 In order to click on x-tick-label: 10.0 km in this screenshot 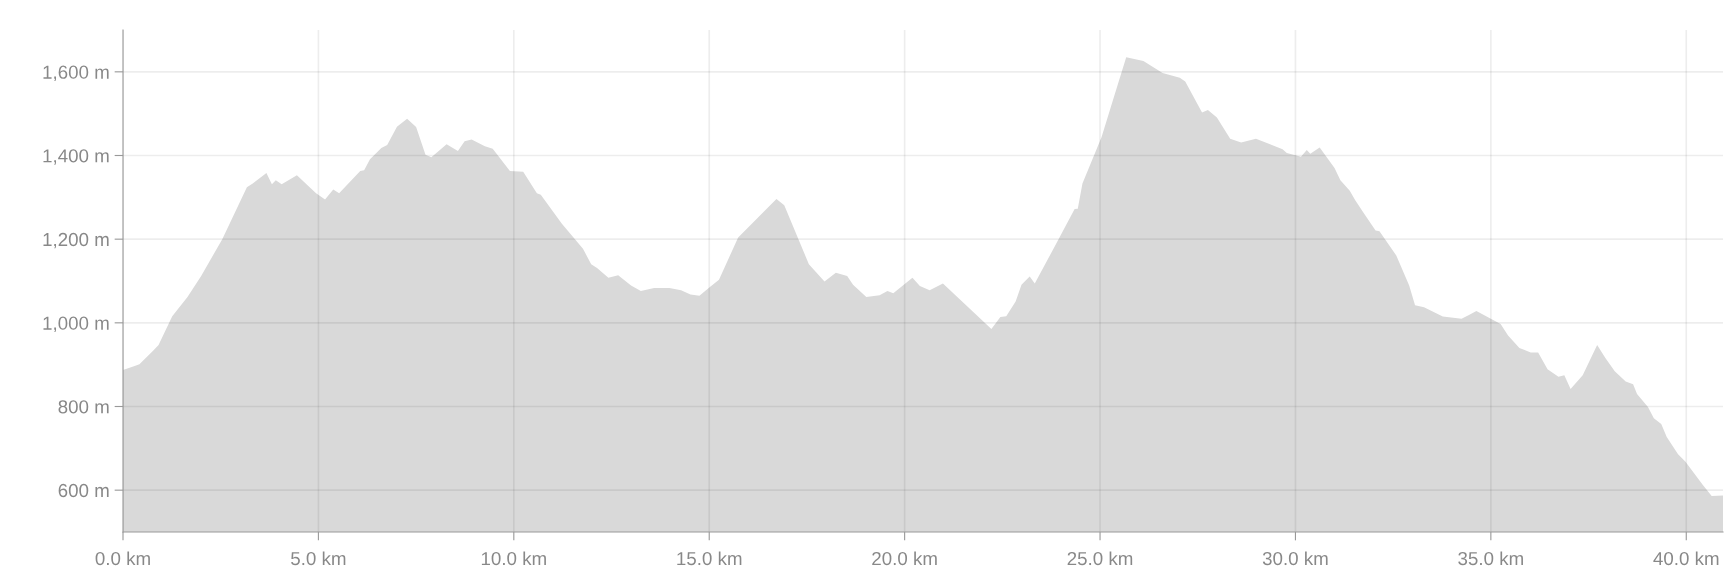, I will do `click(513, 558)`.